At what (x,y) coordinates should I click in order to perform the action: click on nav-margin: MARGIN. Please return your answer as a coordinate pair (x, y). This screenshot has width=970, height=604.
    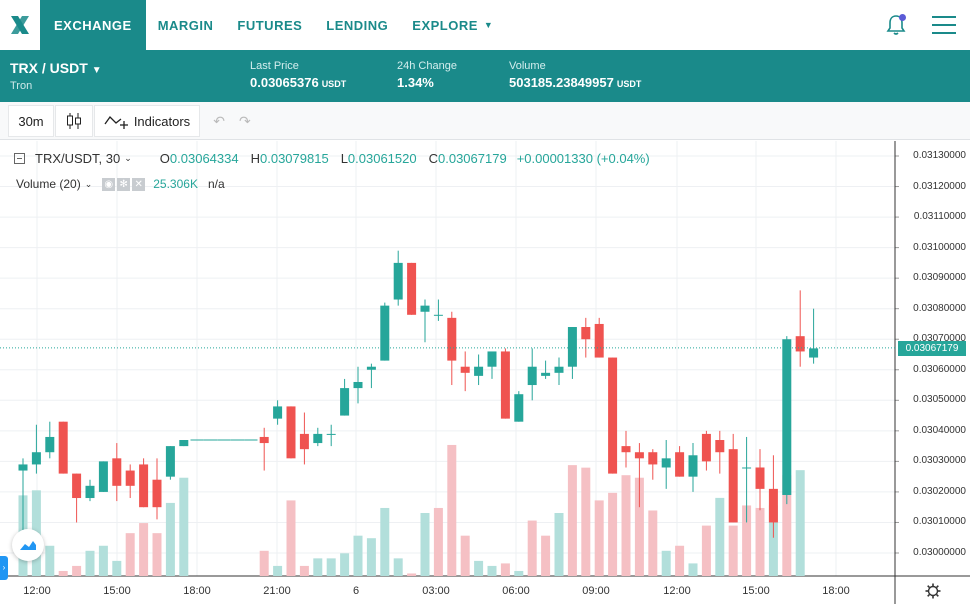
    Looking at the image, I should click on (186, 25).